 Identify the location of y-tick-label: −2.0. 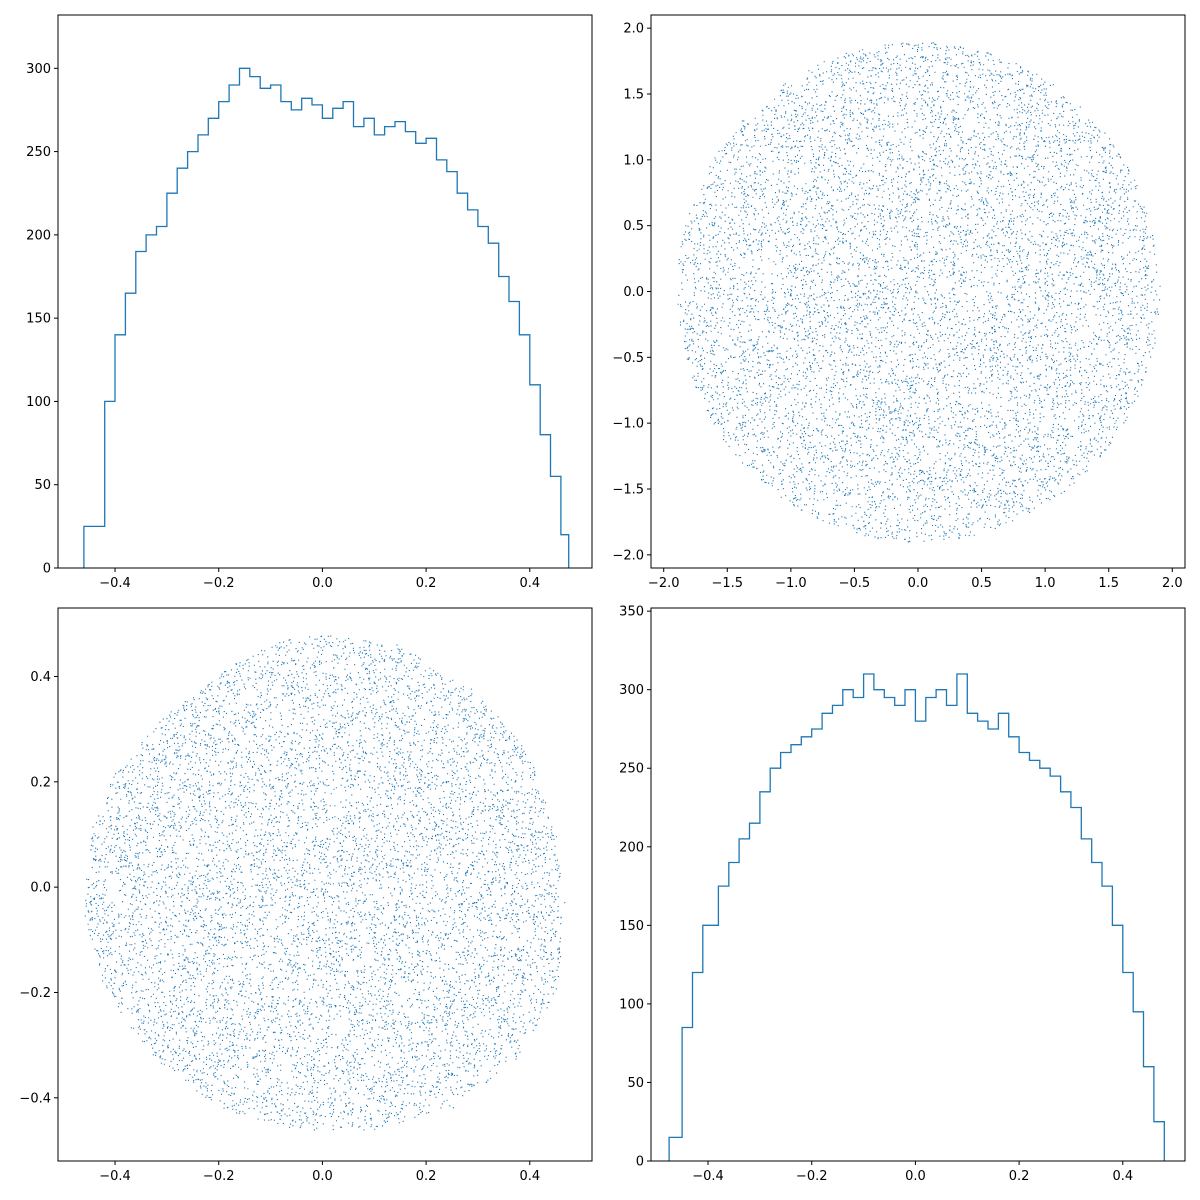
(628, 555).